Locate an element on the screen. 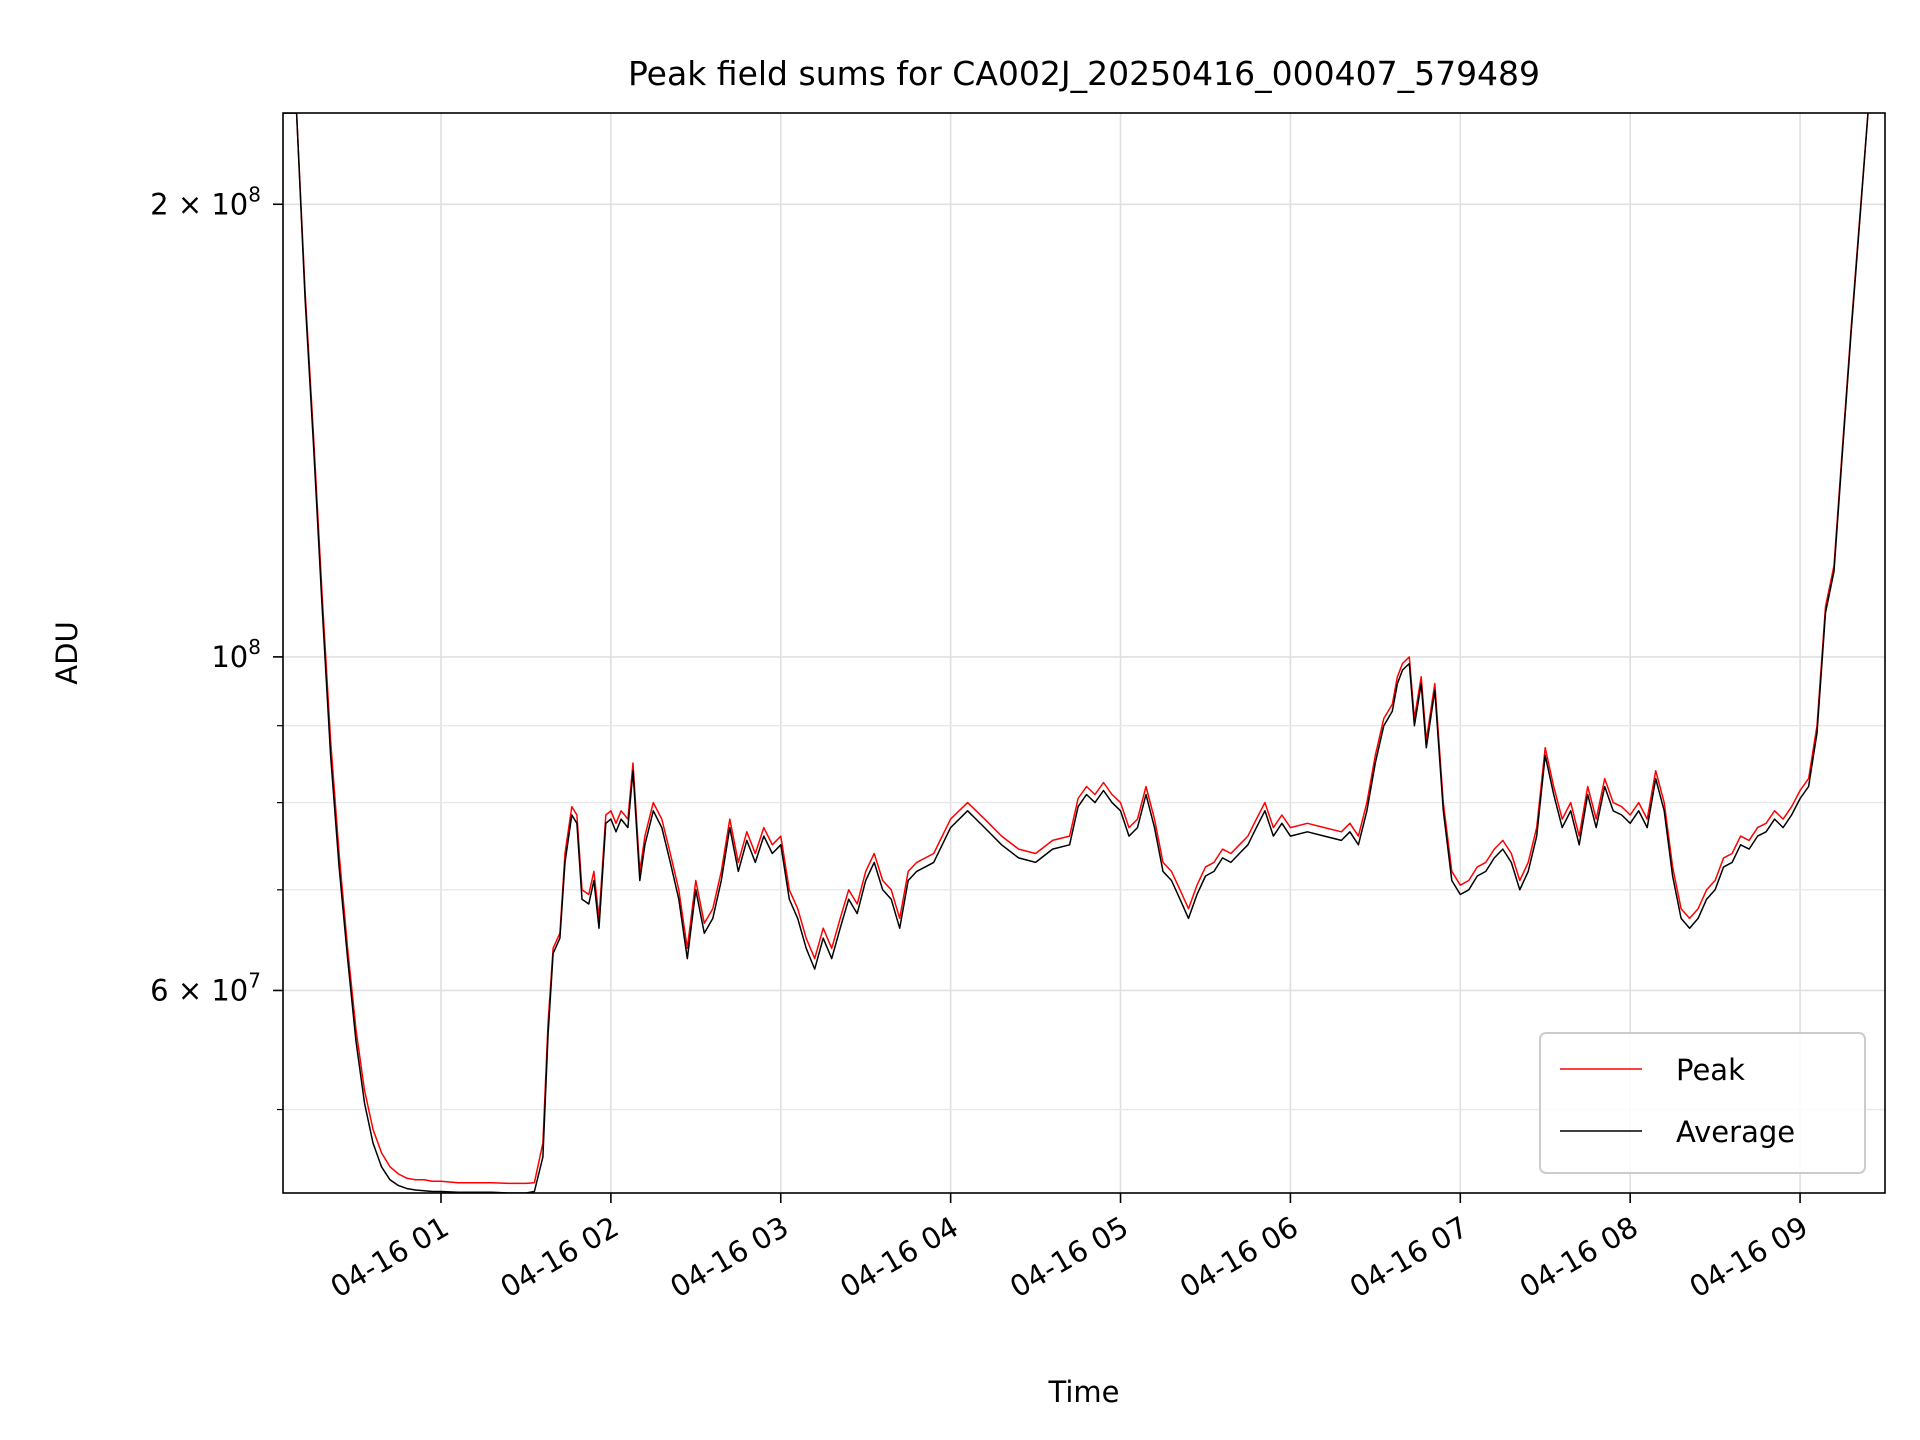  y-tick-label-base: 6 × 10 is located at coordinates (199, 990).